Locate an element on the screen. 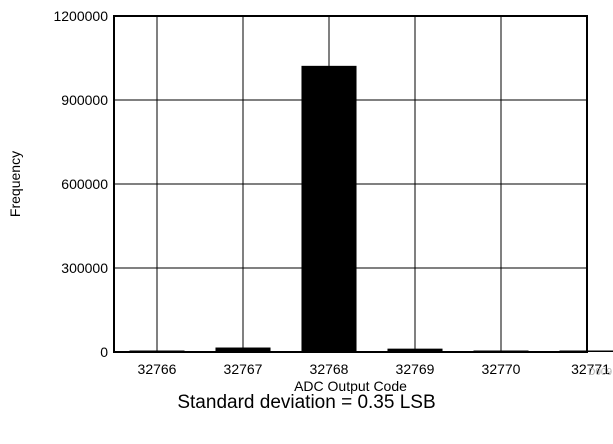  y-tick-label: 1200000 is located at coordinates (80, 16).